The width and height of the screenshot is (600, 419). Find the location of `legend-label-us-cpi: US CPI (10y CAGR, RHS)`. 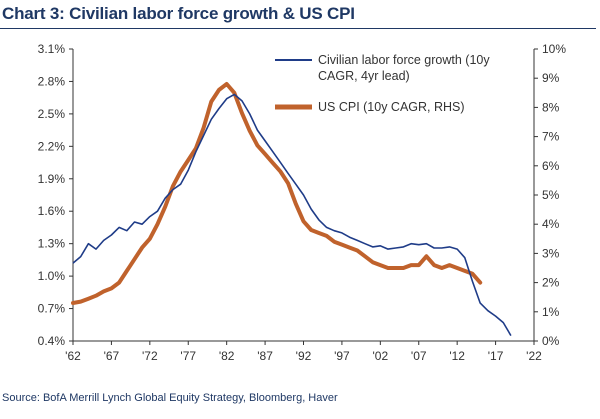

legend-label-us-cpi: US CPI (10y CAGR, RHS) is located at coordinates (391, 107).